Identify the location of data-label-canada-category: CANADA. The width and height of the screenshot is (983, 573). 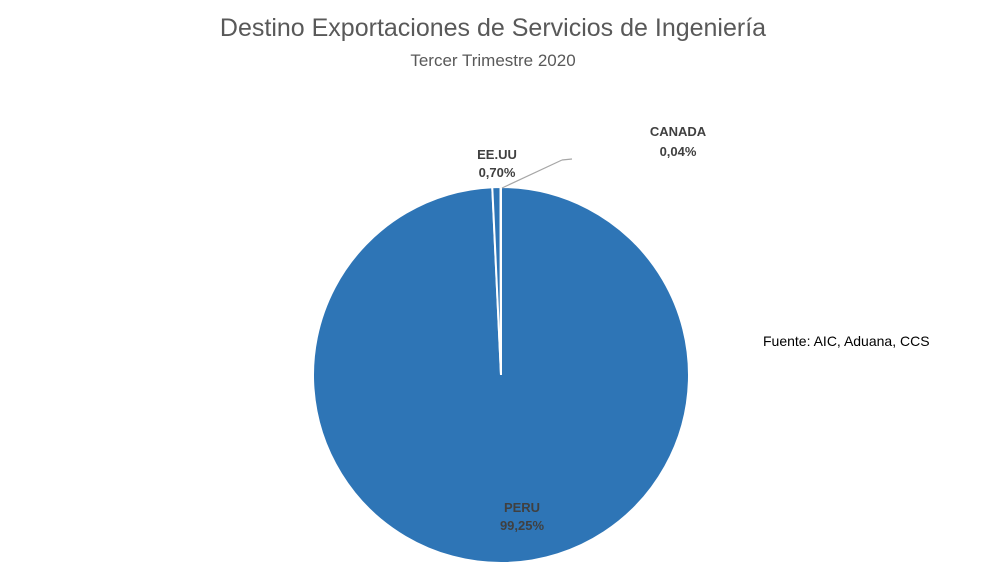
(678, 131).